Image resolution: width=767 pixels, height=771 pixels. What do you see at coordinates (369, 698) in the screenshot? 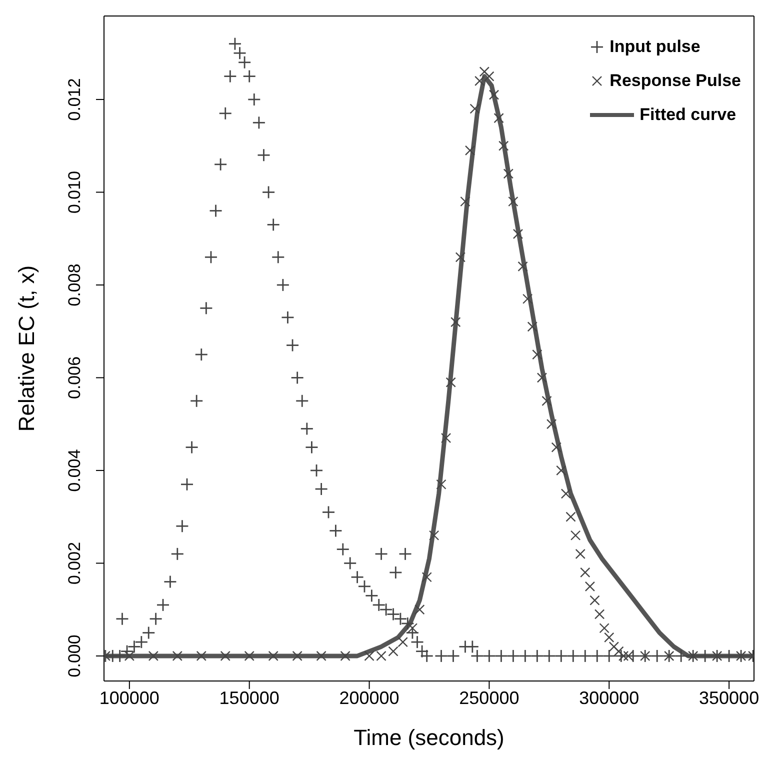
I see `x-tick-label: 200000` at bounding box center [369, 698].